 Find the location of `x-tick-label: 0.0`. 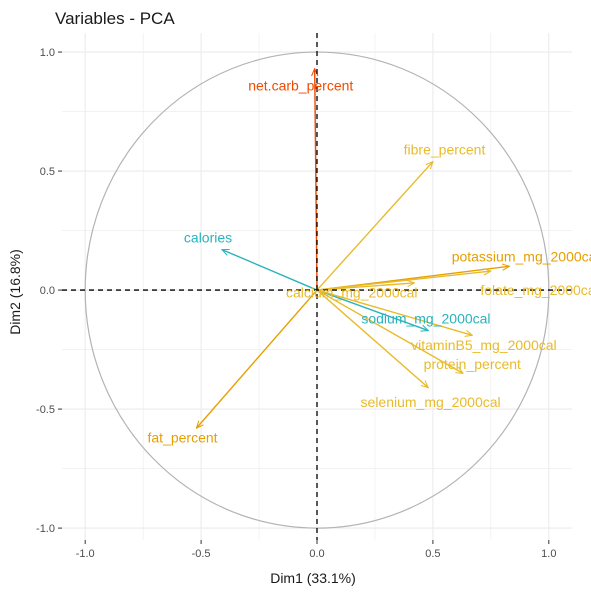

x-tick-label: 0.0 is located at coordinates (316, 554).